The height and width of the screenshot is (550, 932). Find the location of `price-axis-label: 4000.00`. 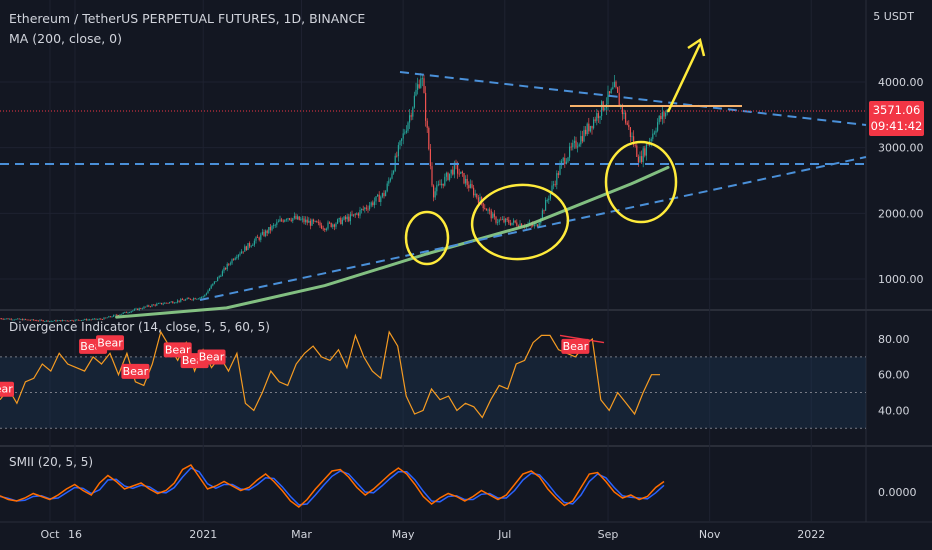

price-axis-label: 4000.00 is located at coordinates (901, 82).